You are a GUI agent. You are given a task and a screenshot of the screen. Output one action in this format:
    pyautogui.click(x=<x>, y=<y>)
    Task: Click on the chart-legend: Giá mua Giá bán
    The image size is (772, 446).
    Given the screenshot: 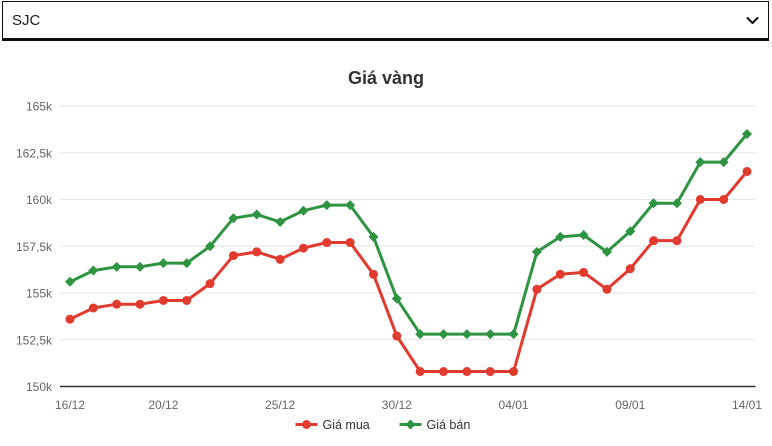 What is the action you would take?
    pyautogui.click(x=383, y=425)
    